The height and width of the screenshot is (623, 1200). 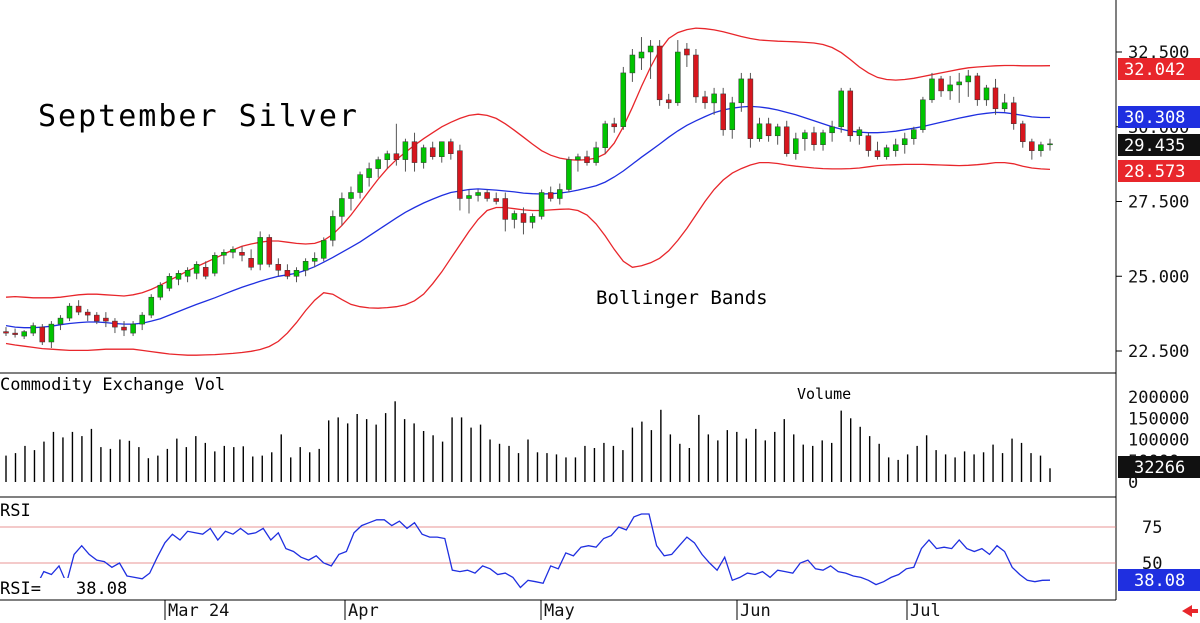 What do you see at coordinates (1190, 611) in the screenshot?
I see `arrow-left-icon` at bounding box center [1190, 611].